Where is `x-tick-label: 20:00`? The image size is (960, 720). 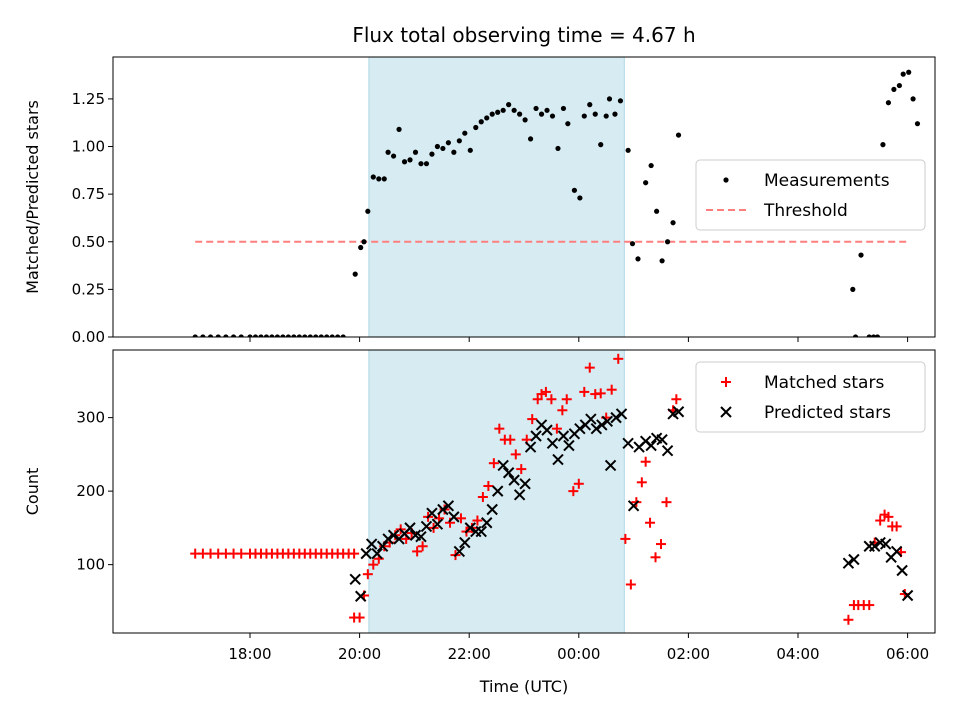
x-tick-label: 20:00 is located at coordinates (359, 654).